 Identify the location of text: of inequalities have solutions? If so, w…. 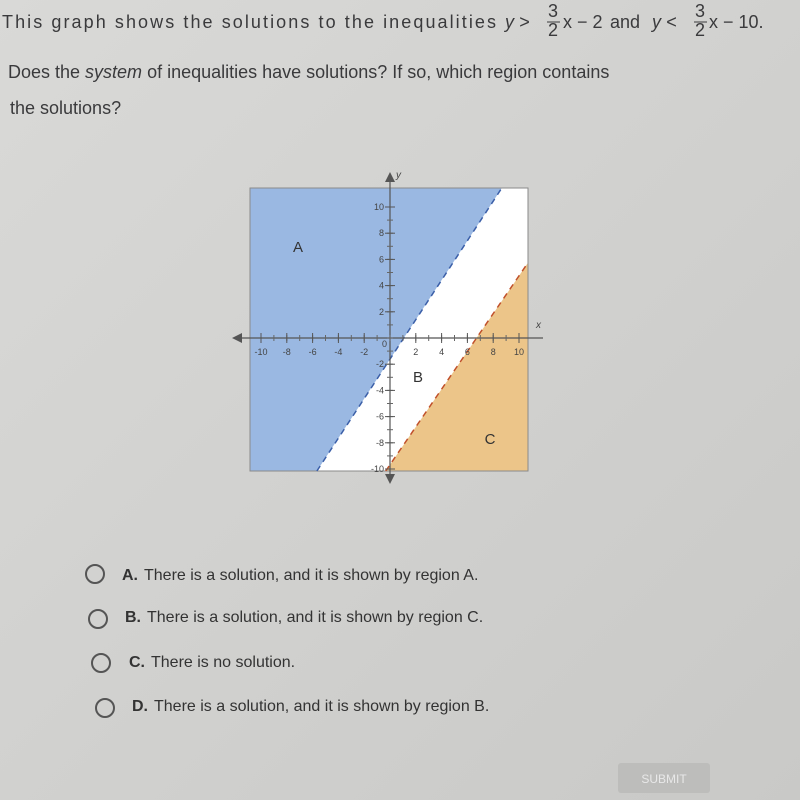
(378, 72).